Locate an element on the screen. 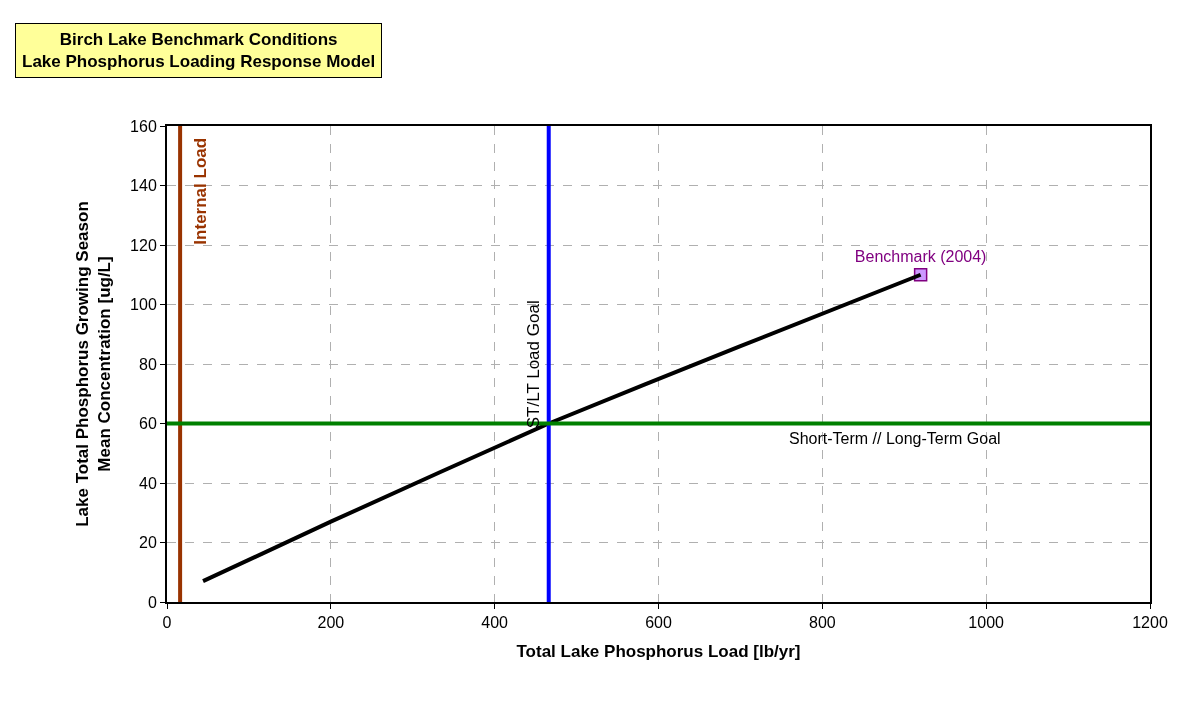  x-tick-label: 400 is located at coordinates (495, 623).